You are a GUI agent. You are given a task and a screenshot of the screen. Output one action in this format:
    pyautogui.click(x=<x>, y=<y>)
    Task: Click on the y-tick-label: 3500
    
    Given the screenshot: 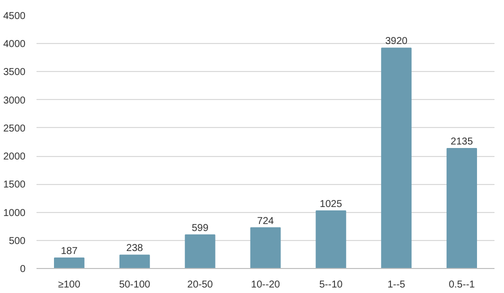 What is the action you would take?
    pyautogui.click(x=14, y=72)
    